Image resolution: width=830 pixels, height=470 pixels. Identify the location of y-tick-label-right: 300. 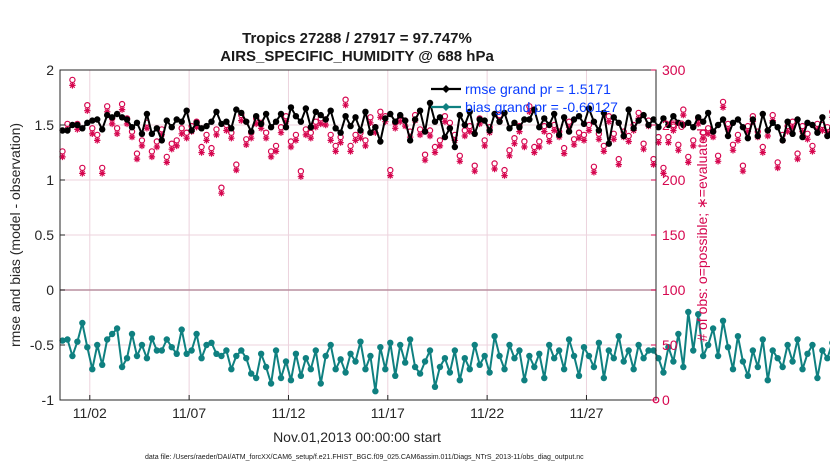
(674, 70).